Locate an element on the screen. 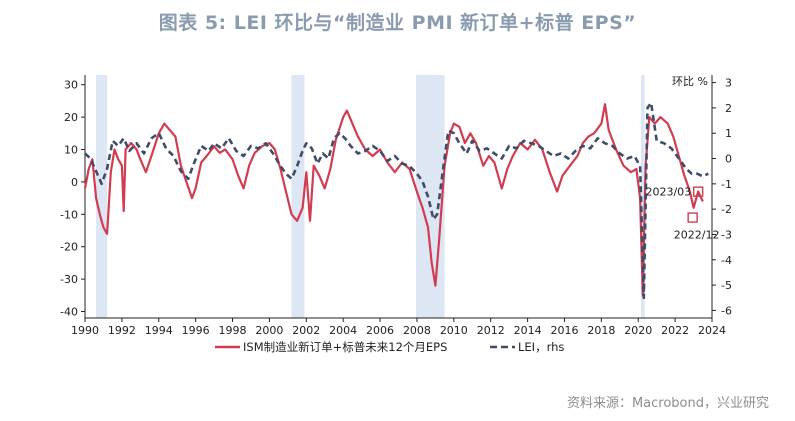  right-tick-label-6: -3 is located at coordinates (726, 234).